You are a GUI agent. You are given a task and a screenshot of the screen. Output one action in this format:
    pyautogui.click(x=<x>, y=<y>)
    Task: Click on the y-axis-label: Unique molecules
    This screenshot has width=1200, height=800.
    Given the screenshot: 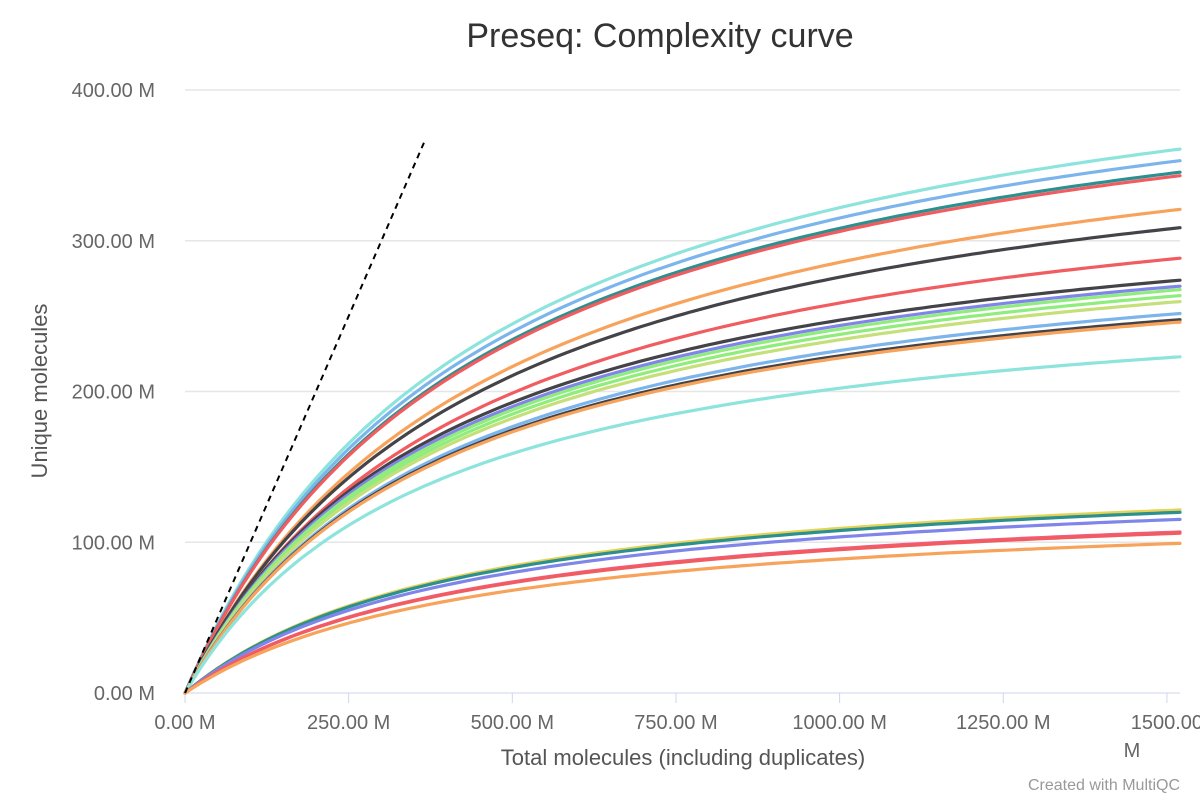 What is the action you would take?
    pyautogui.click(x=39, y=391)
    